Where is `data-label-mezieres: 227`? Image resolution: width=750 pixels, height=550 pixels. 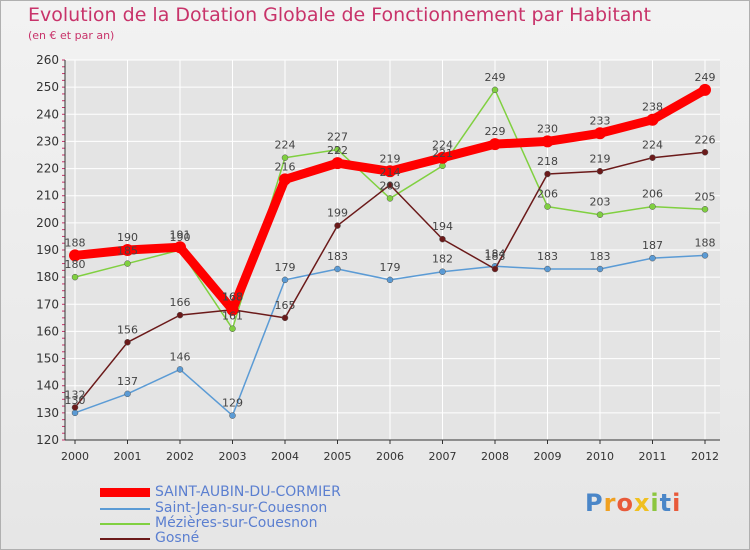
data-label-mezieres: 227 is located at coordinates (337, 137).